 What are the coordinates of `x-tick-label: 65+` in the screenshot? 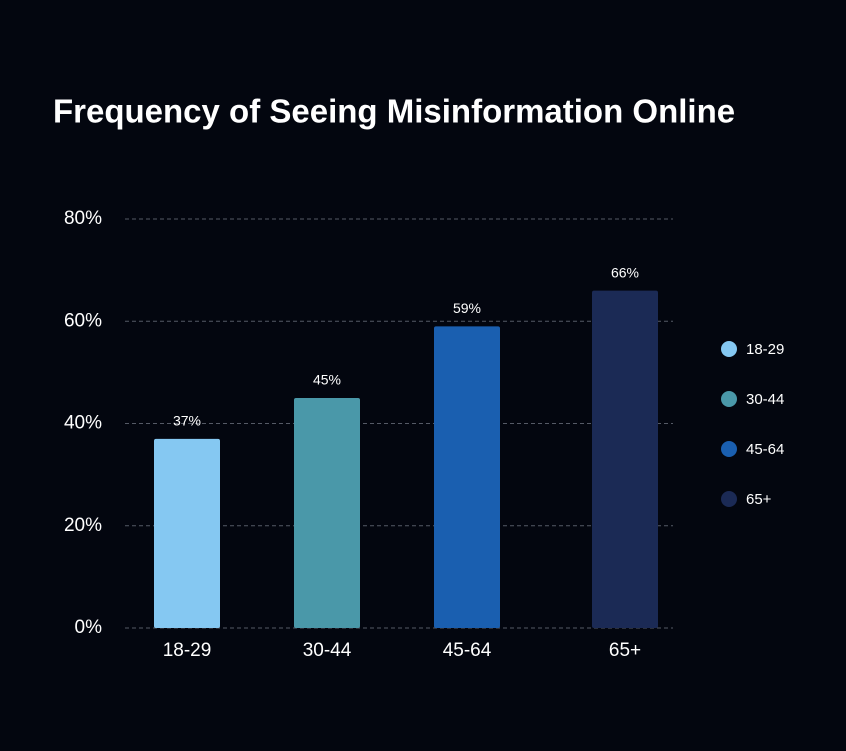 It's located at (625, 650).